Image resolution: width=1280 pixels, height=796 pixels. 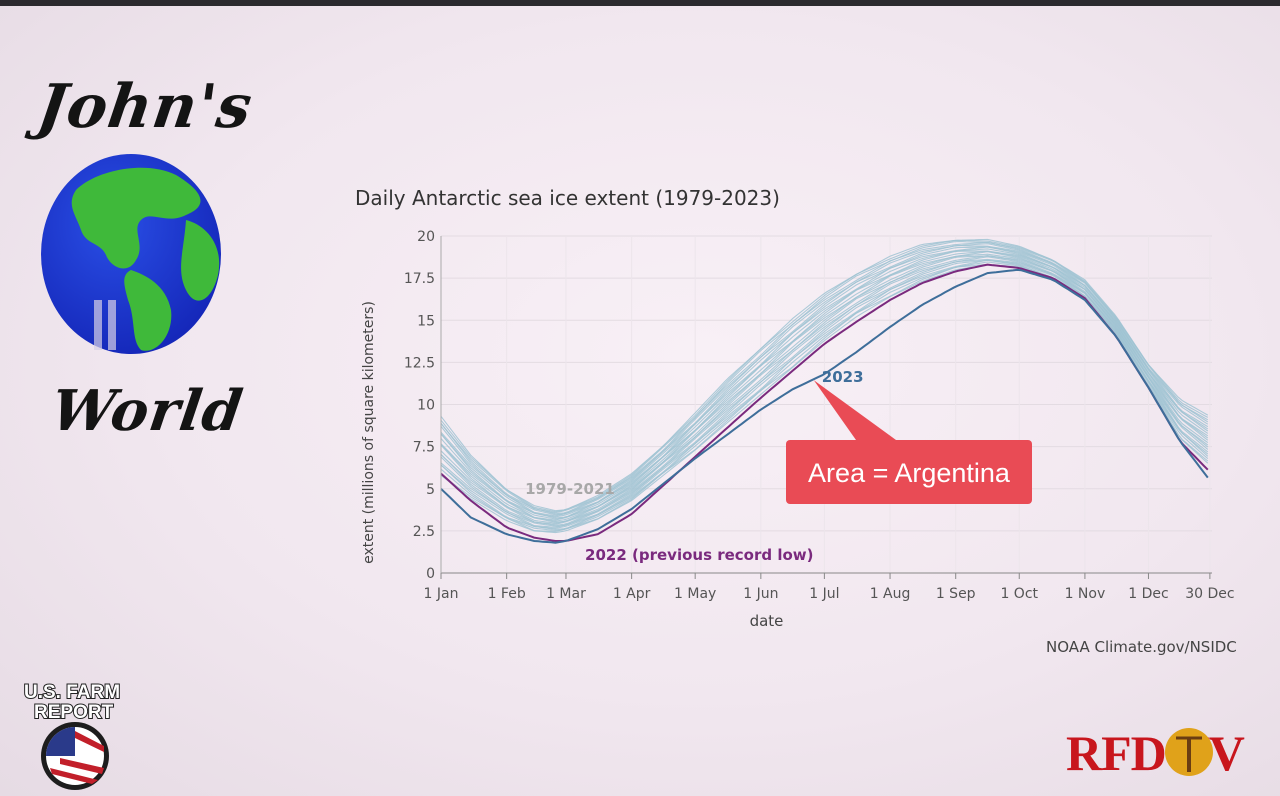 What do you see at coordinates (424, 532) in the screenshot?
I see `y-tick-label: 2.5` at bounding box center [424, 532].